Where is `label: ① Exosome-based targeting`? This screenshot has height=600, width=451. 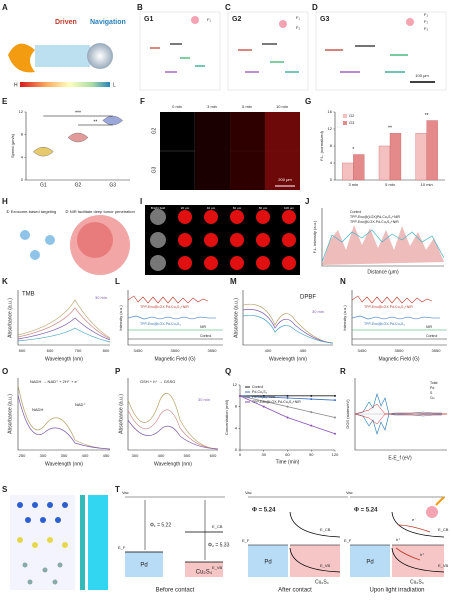 label: ① Exosome-based targeting is located at coordinates (31, 211).